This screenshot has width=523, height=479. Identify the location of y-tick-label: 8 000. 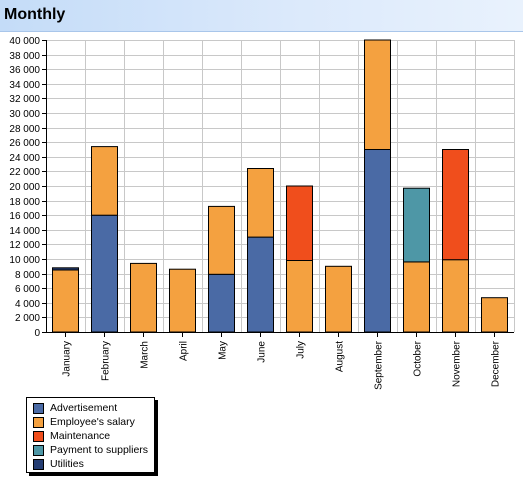
(27, 275).